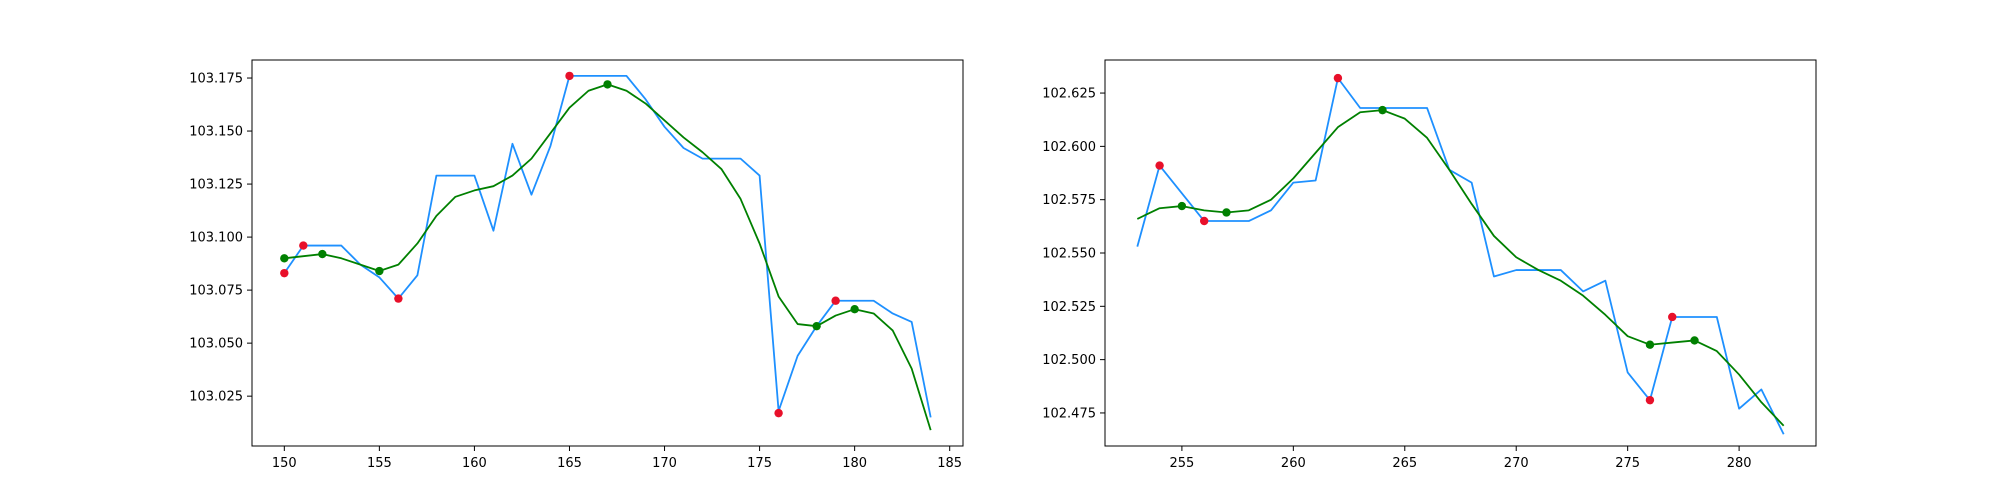  What do you see at coordinates (1069, 147) in the screenshot?
I see `y-tick-label: 102.600` at bounding box center [1069, 147].